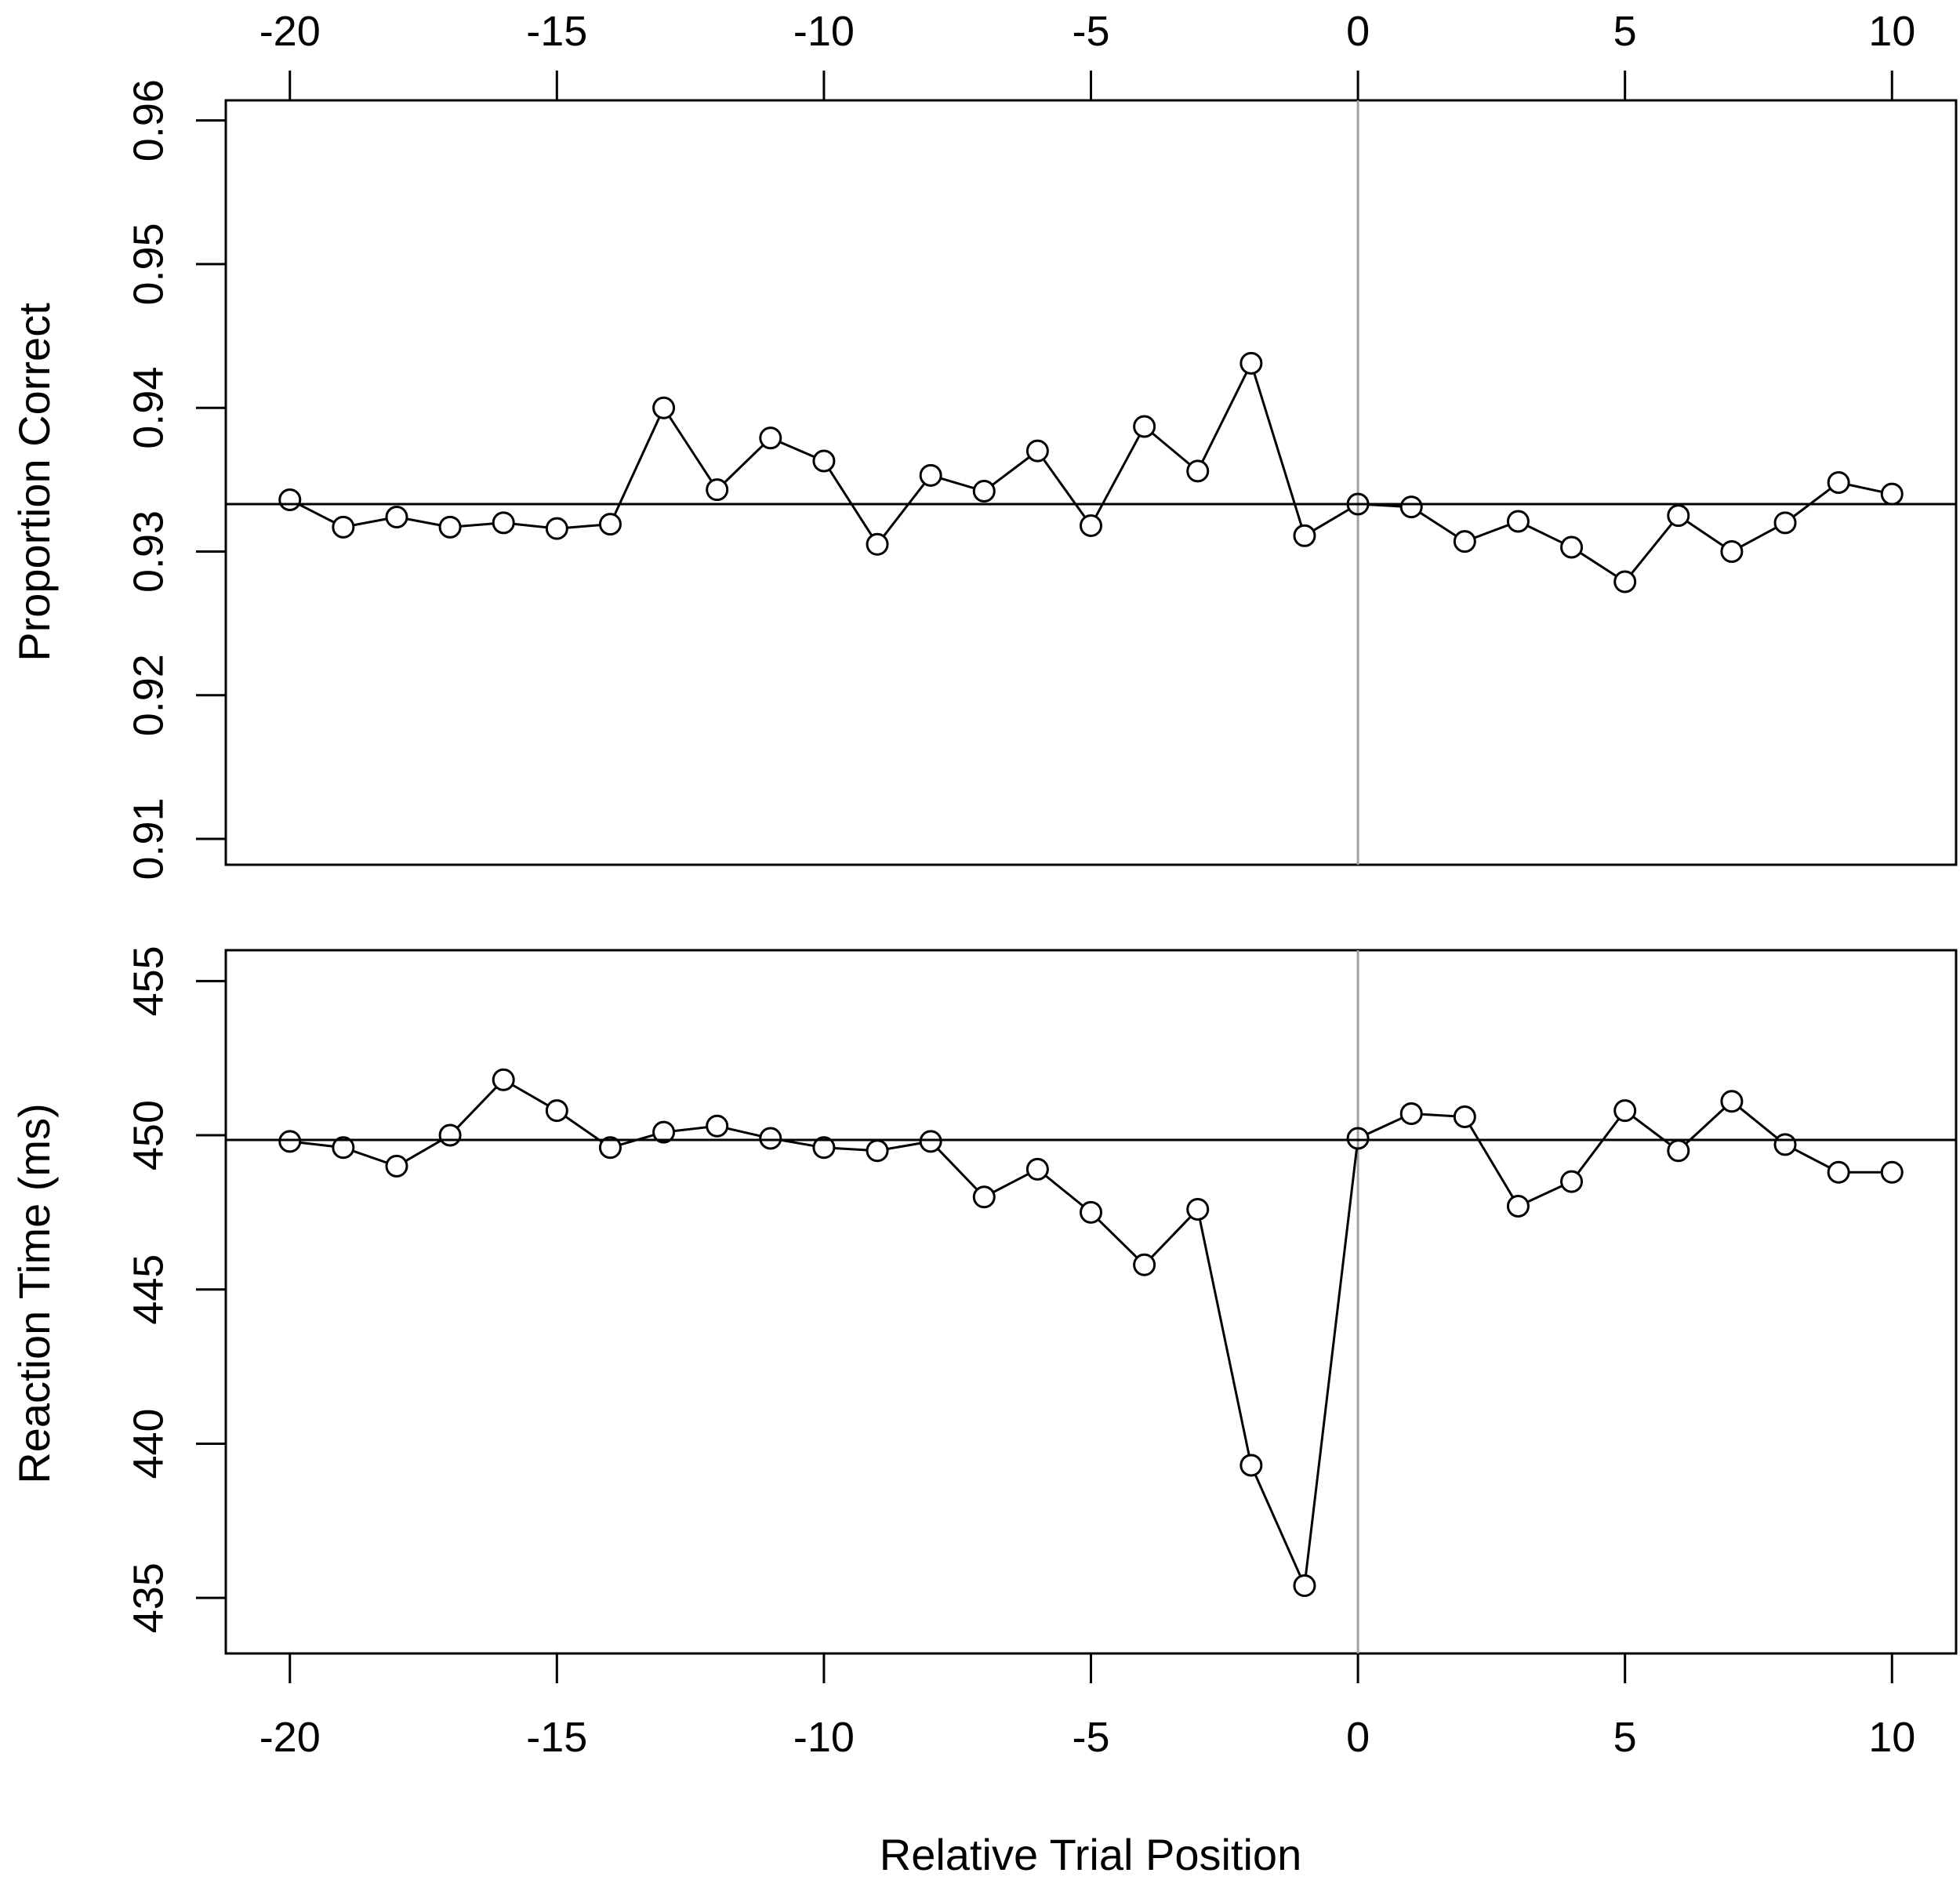 The image size is (1960, 1891). I want to click on y-tick-label: 445, so click(148, 1289).